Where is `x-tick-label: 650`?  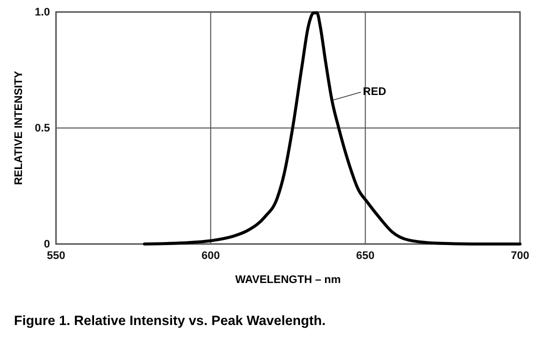
x-tick-label: 650 is located at coordinates (365, 256).